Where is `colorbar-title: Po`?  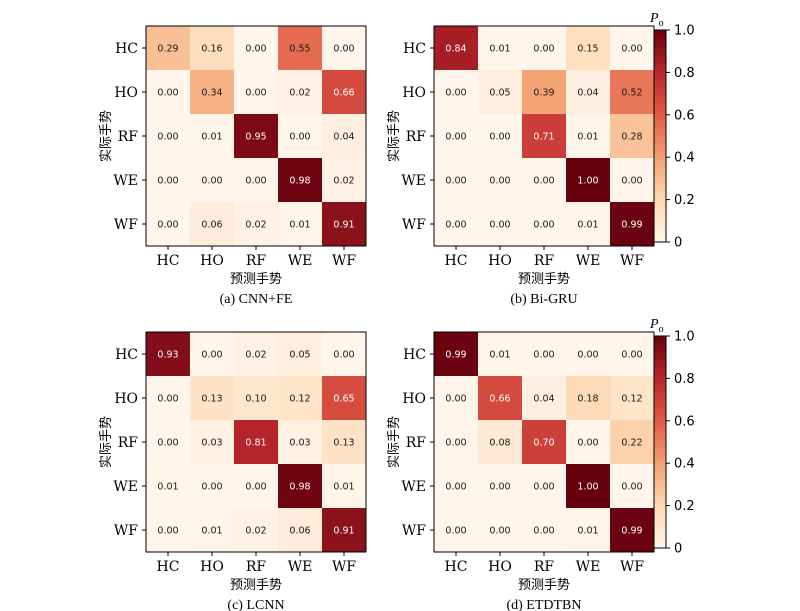
colorbar-title: Po is located at coordinates (656, 20).